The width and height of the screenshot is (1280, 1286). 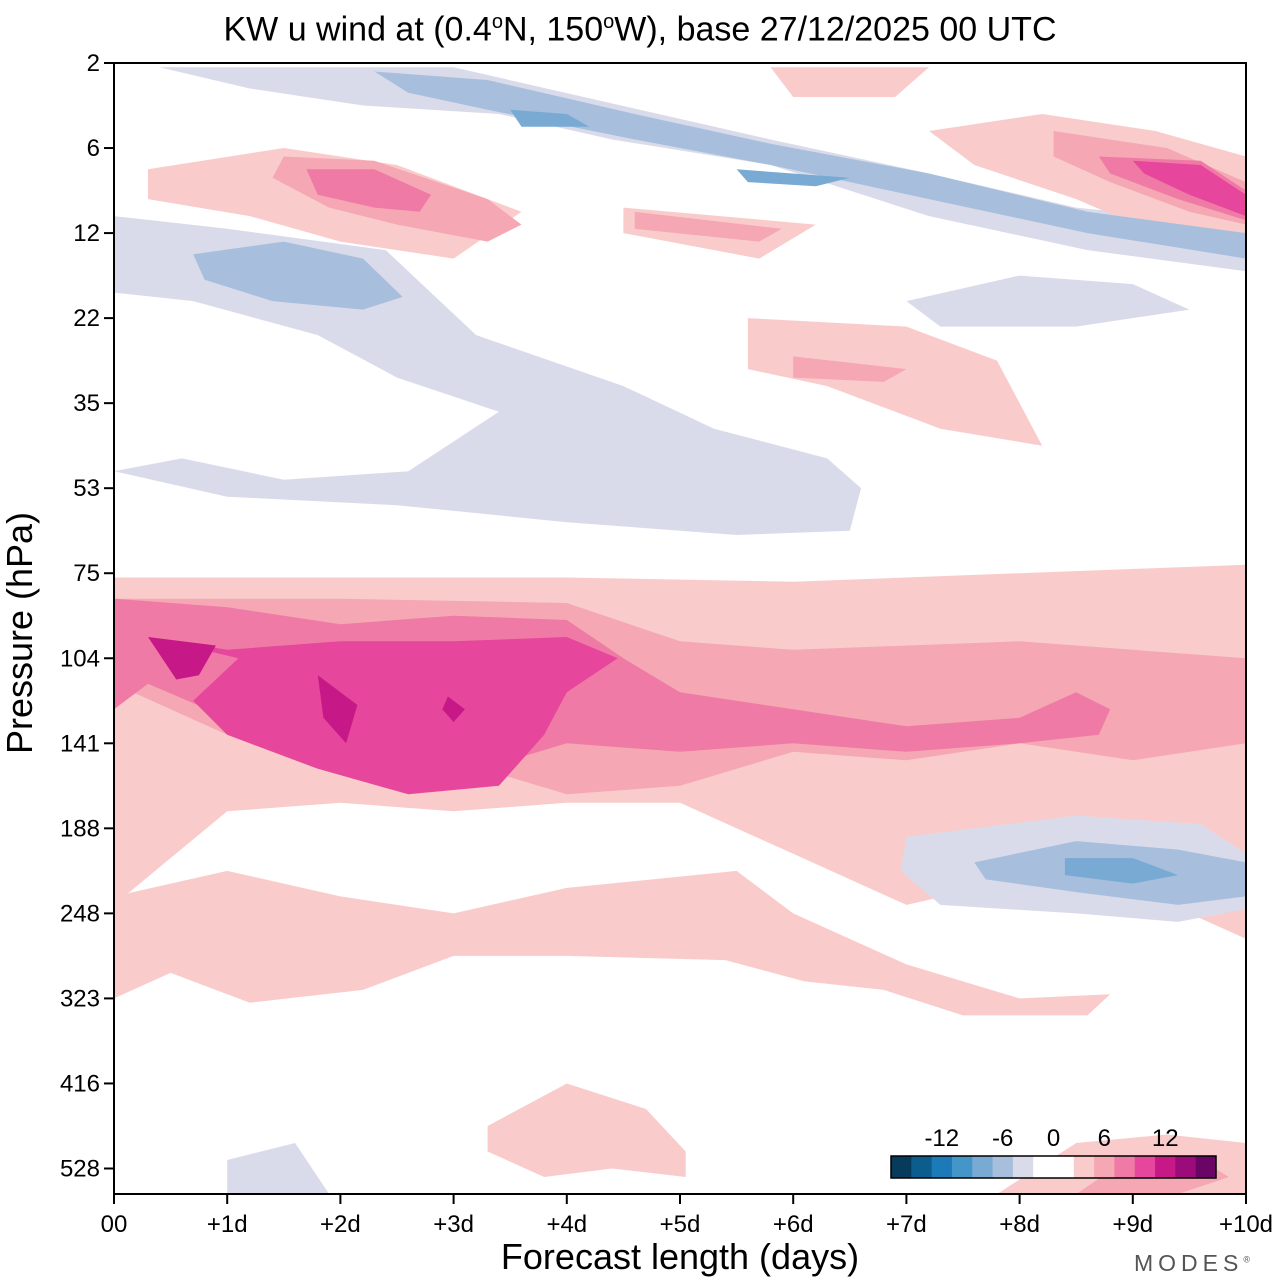 What do you see at coordinates (340, 1224) in the screenshot?
I see `x-tick-label: +2d` at bounding box center [340, 1224].